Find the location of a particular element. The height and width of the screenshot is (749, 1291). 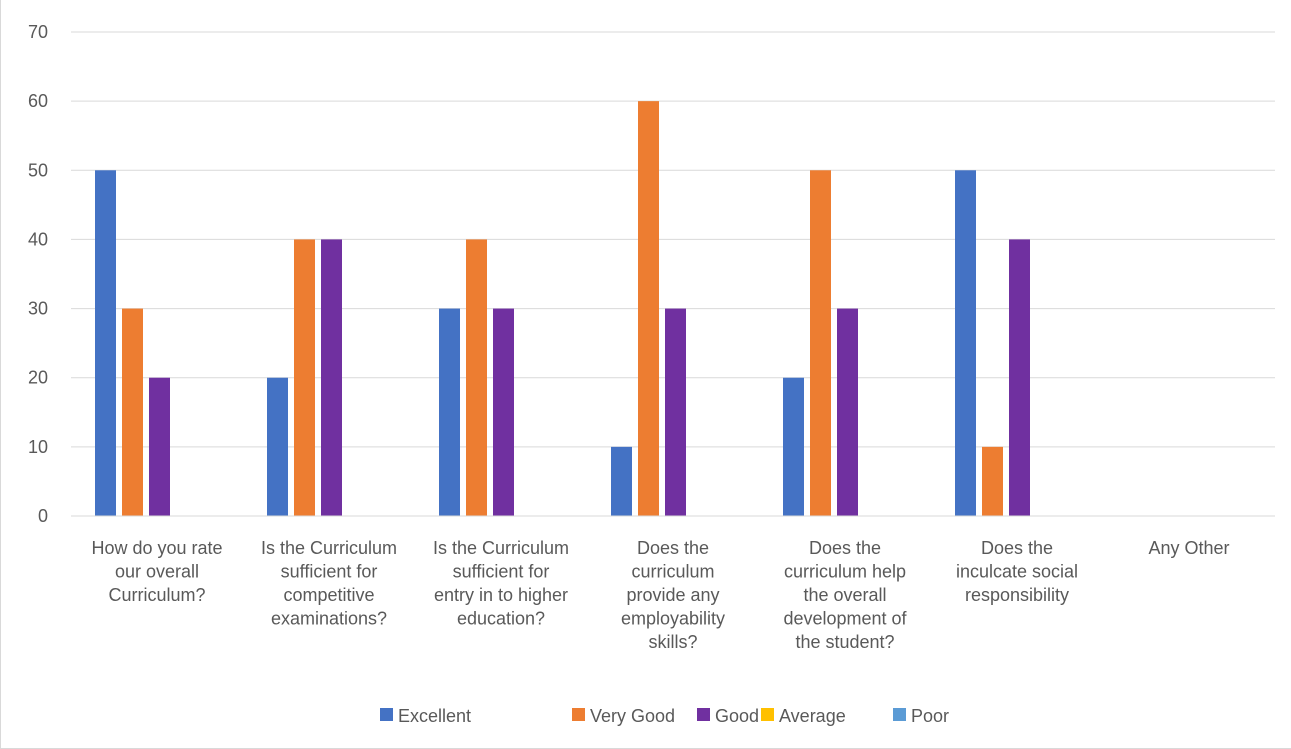

x-category-label-line: Any Other is located at coordinates (1188, 548).